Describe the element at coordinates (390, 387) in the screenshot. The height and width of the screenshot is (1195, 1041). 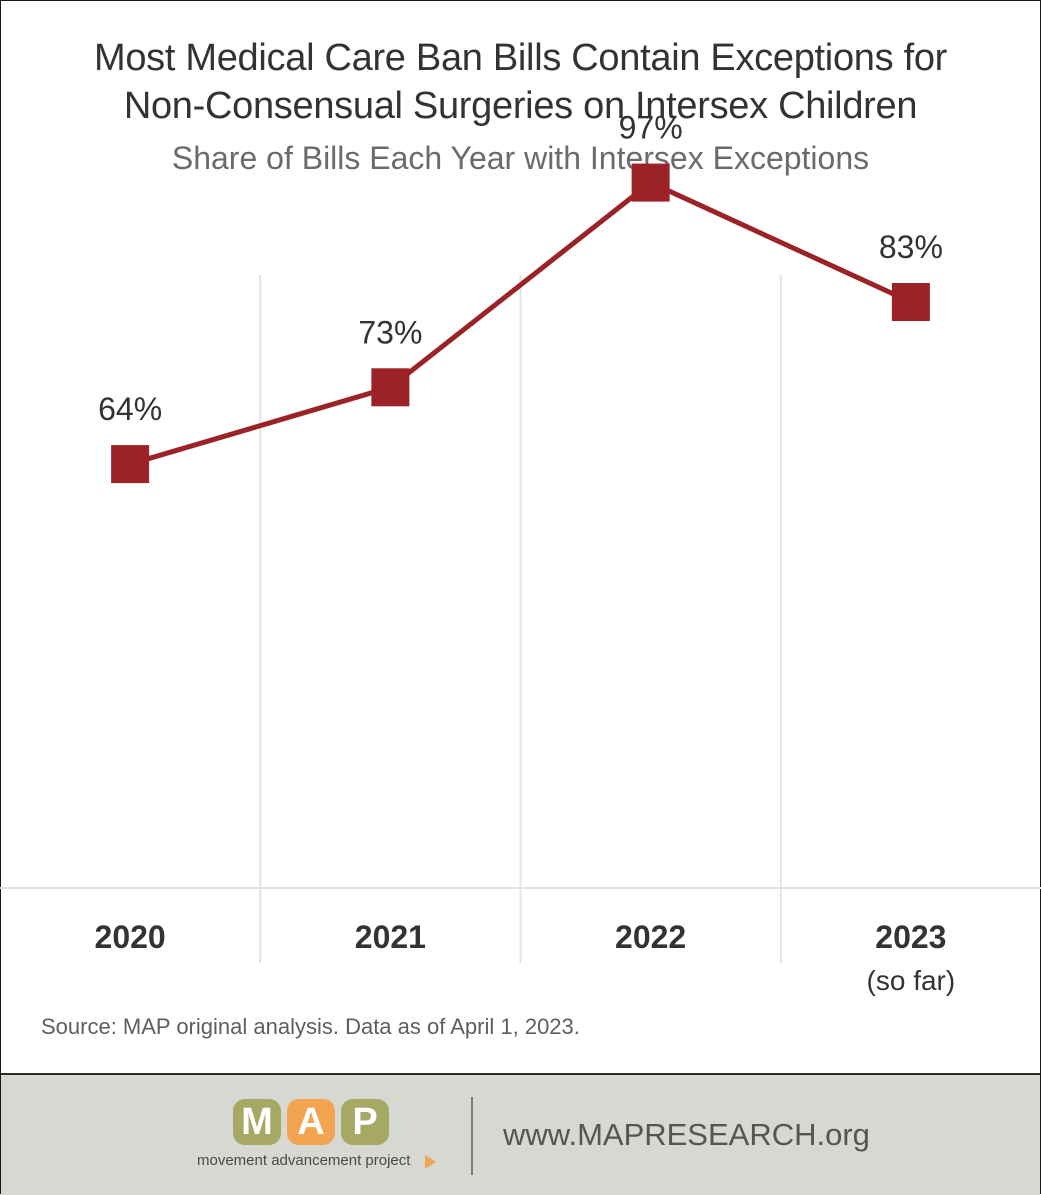
I see `data-point-2021` at that location.